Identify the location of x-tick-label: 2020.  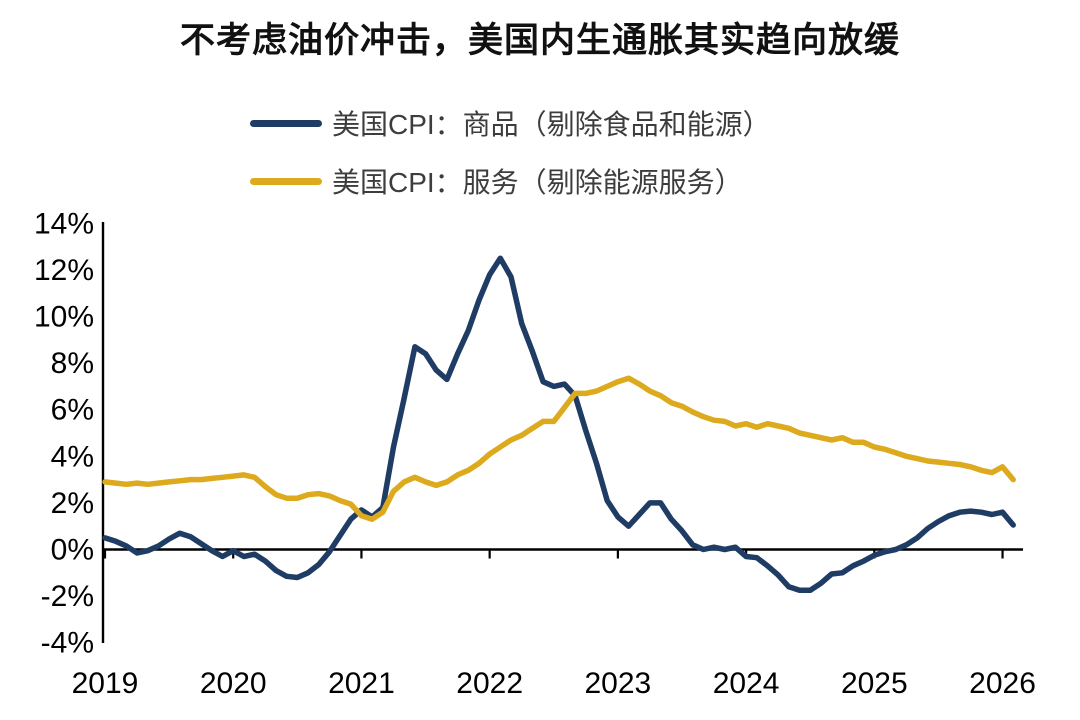
(233, 683).